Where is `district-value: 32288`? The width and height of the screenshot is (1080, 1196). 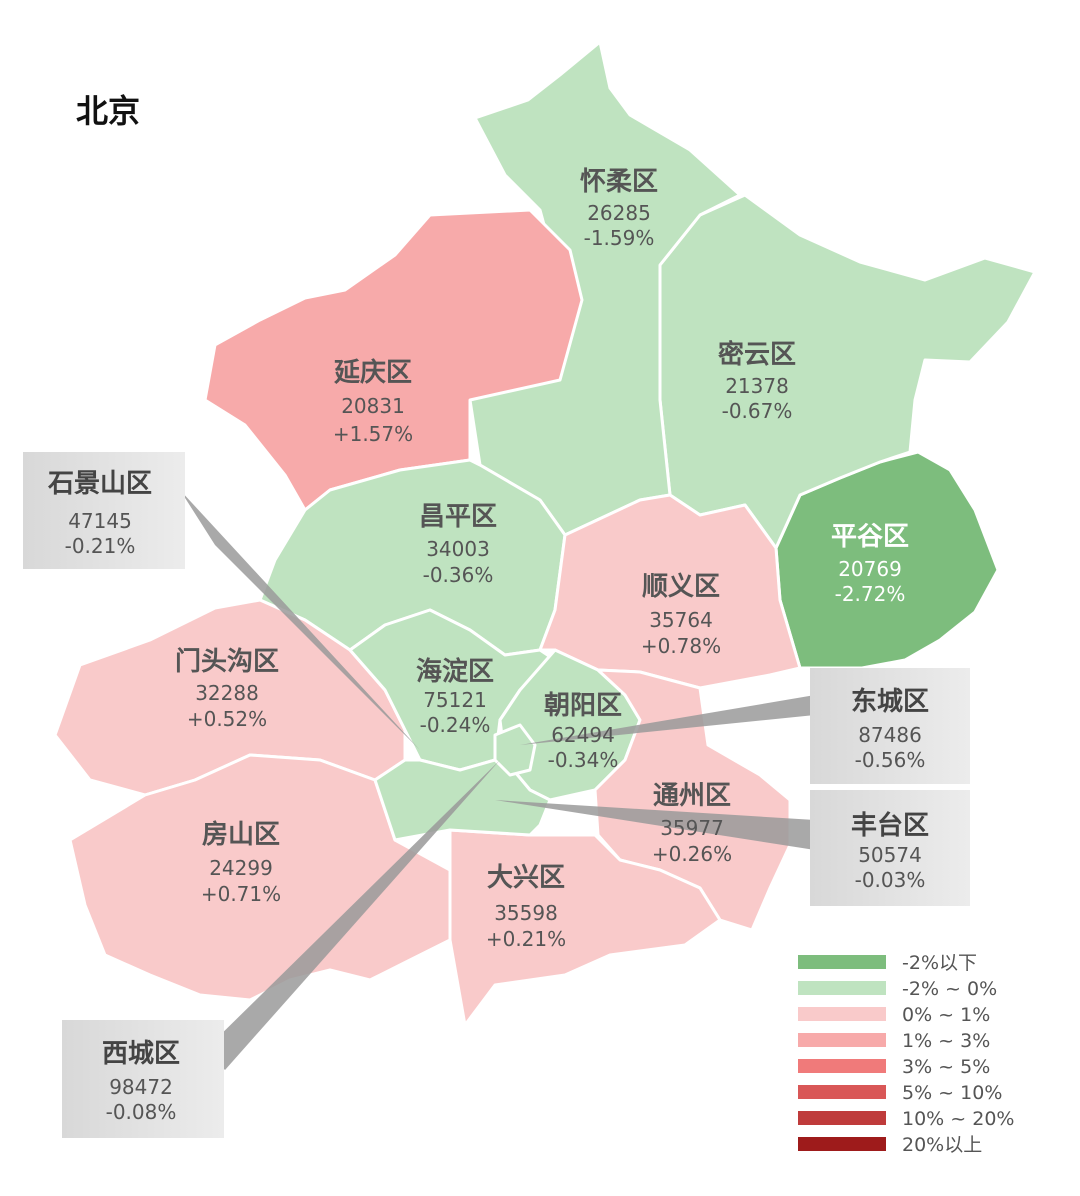
district-value: 32288 is located at coordinates (227, 693).